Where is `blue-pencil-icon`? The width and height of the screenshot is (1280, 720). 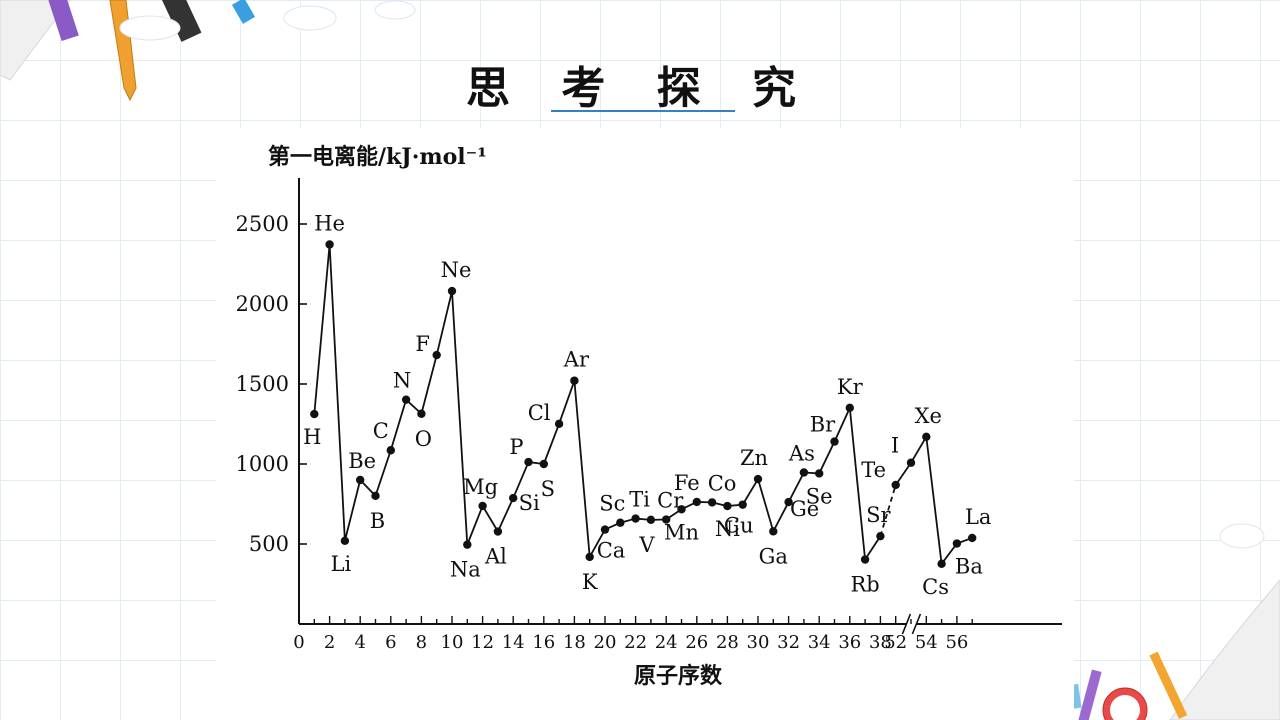
blue-pencil-icon is located at coordinates (243, 12).